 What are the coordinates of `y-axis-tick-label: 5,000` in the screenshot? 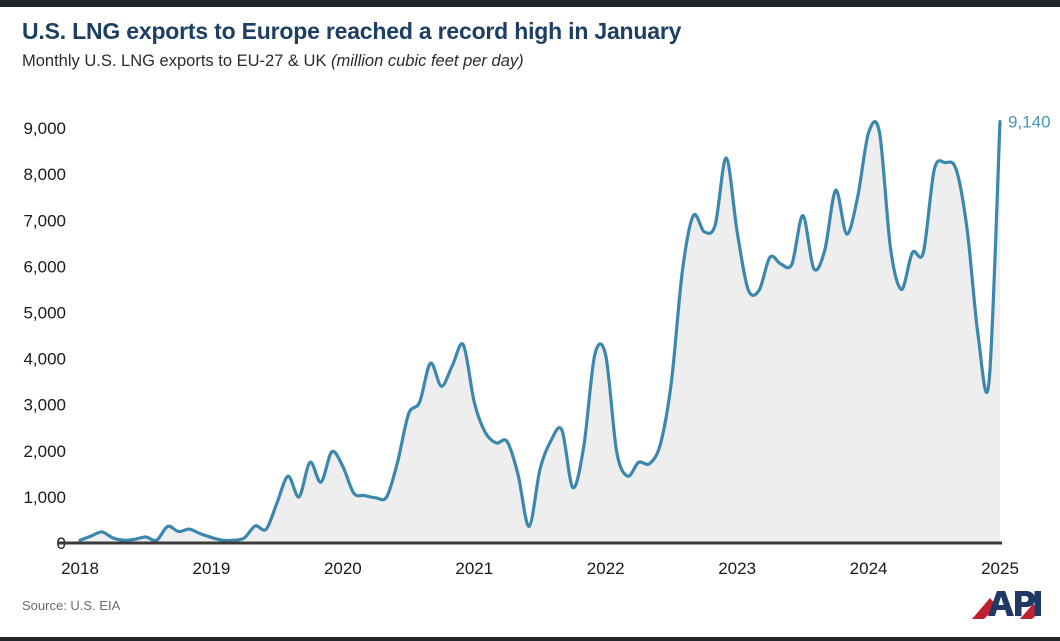 It's located at (44, 312).